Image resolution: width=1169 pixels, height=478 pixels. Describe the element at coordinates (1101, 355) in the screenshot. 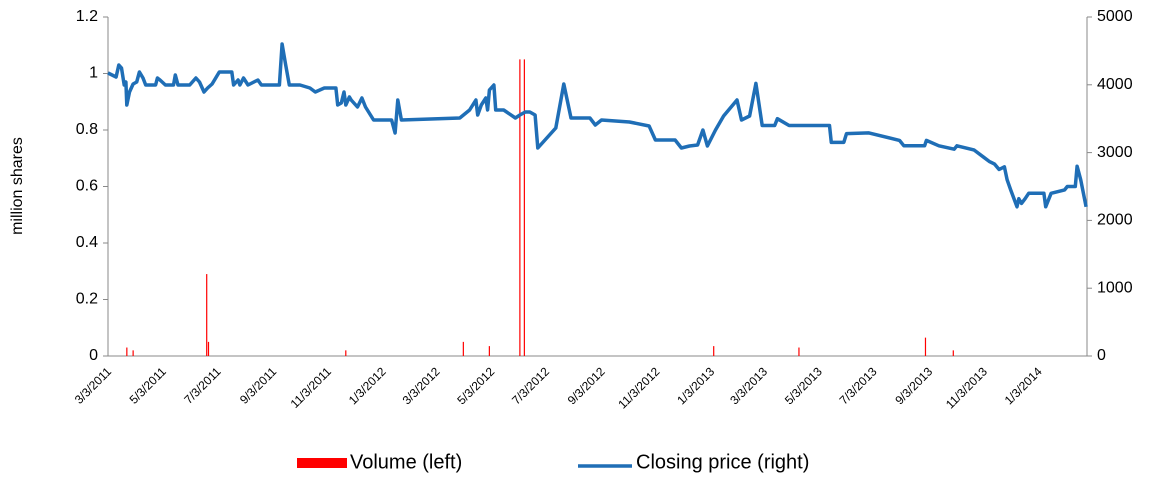

I see `y2-tick-label: 0` at that location.